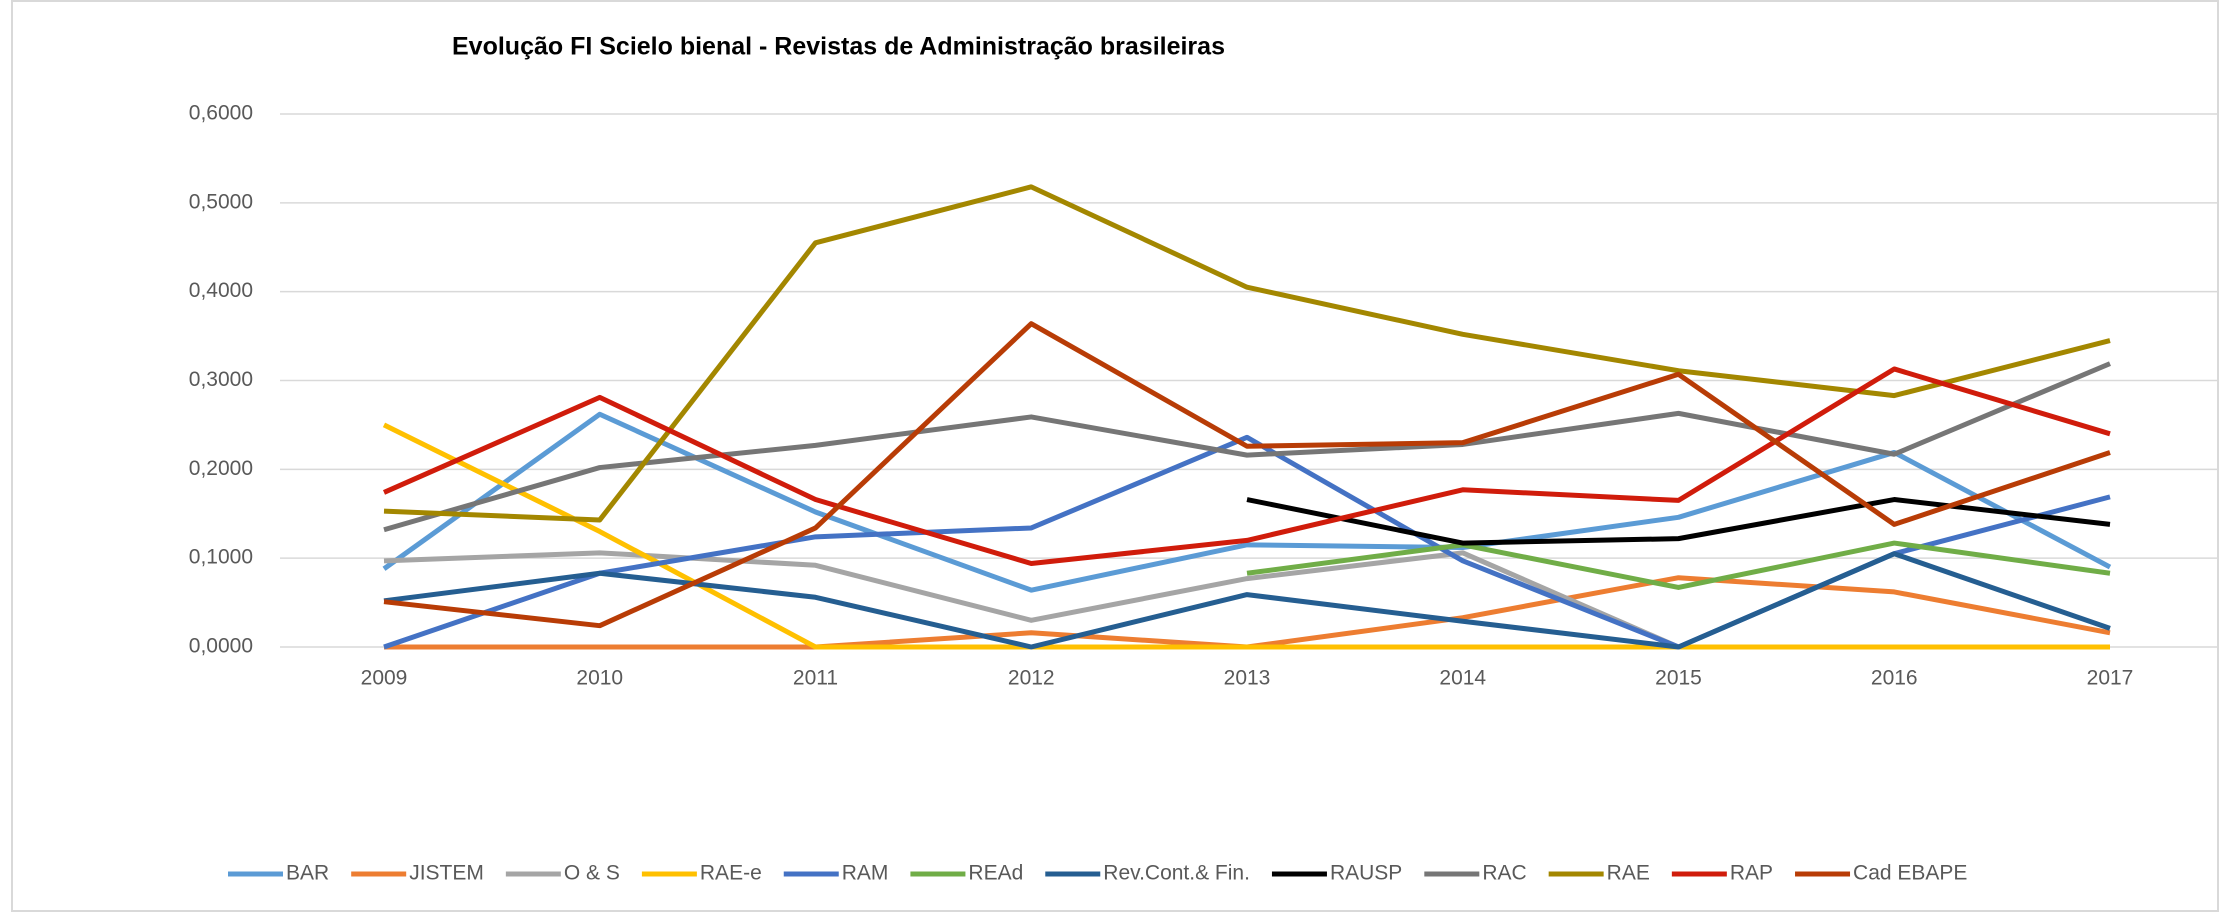 This screenshot has width=2231, height=913. I want to click on x-tick-label: 2010, so click(599, 678).